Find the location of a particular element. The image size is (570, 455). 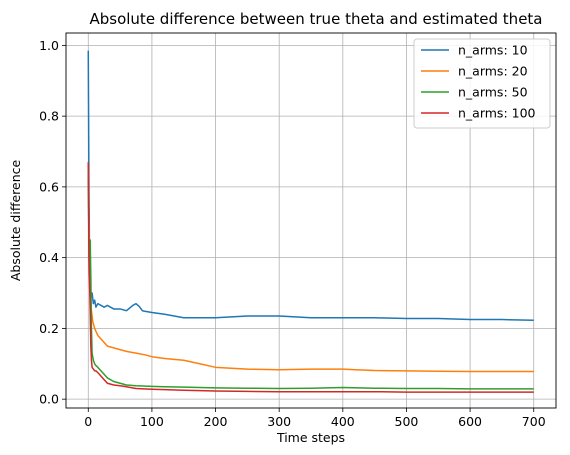

y-tick-label: 0.8 is located at coordinates (49, 116).